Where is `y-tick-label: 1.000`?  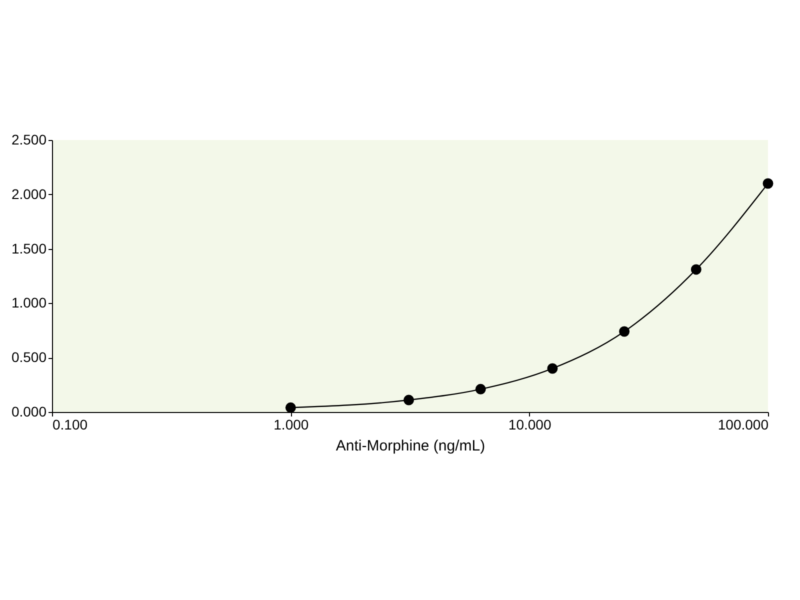 y-tick-label: 1.000 is located at coordinates (29, 302).